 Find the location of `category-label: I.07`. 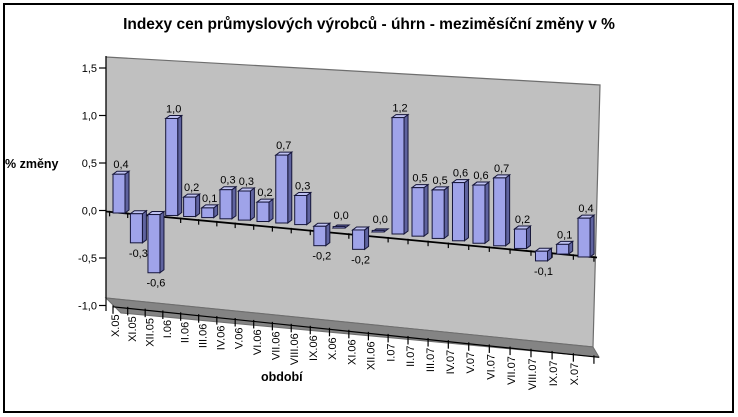

category-label: I.07 is located at coordinates (391, 352).